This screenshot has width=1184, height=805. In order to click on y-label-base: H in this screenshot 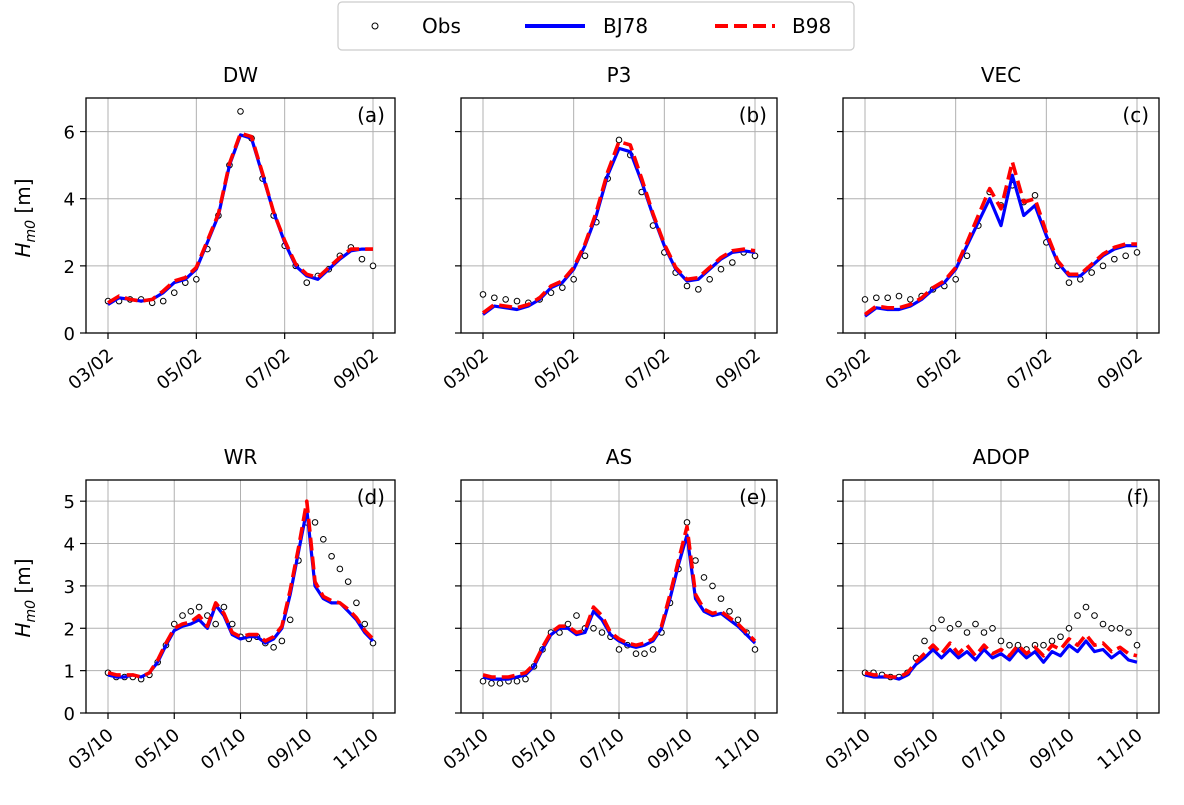, I will do `click(23, 629)`.